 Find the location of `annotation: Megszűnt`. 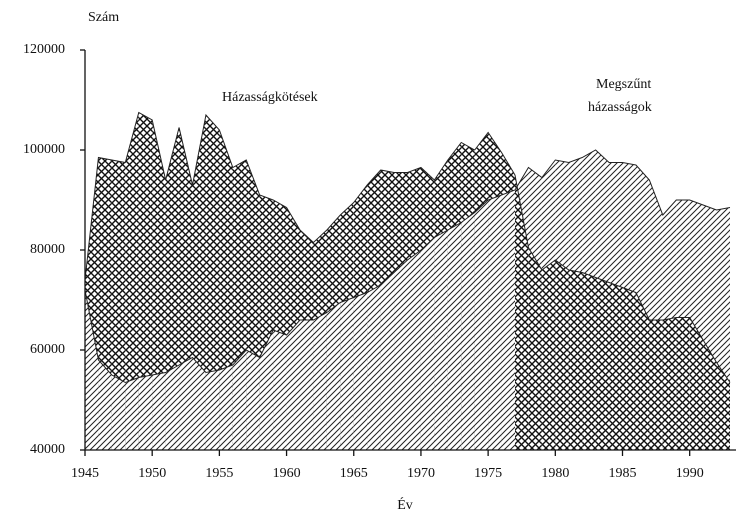

annotation: Megszűnt is located at coordinates (623, 84).